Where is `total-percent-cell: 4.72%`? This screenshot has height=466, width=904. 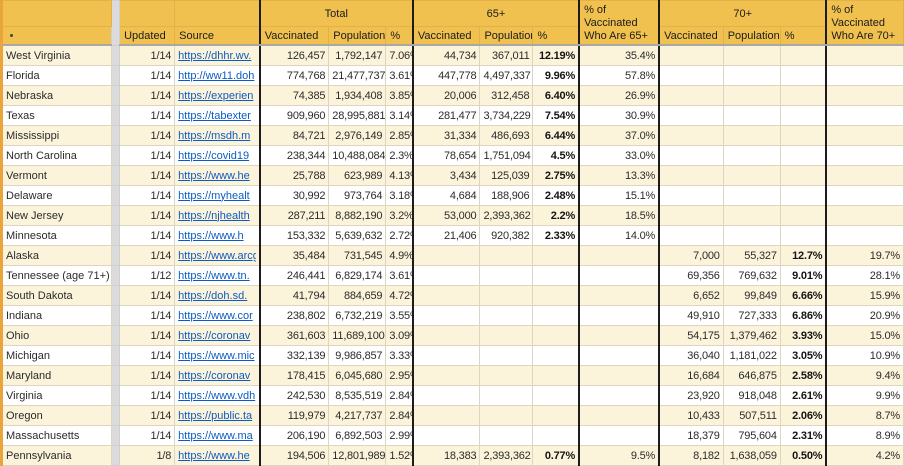
total-percent-cell: 4.72% is located at coordinates (399, 295).